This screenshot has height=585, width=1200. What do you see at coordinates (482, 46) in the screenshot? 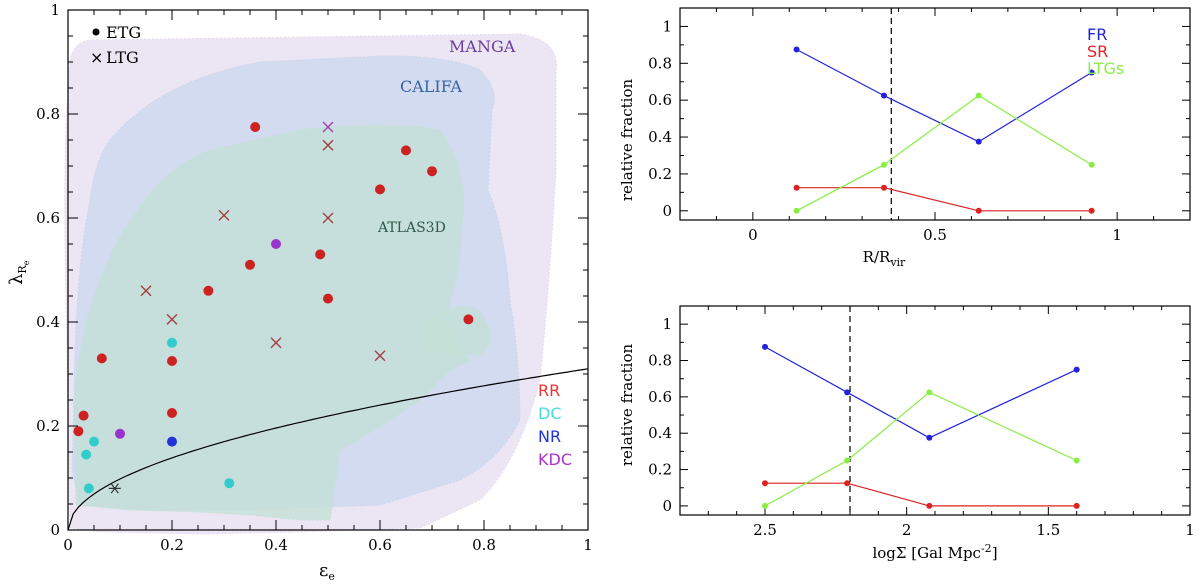
I see `survey-label-manga: MANGA` at bounding box center [482, 46].